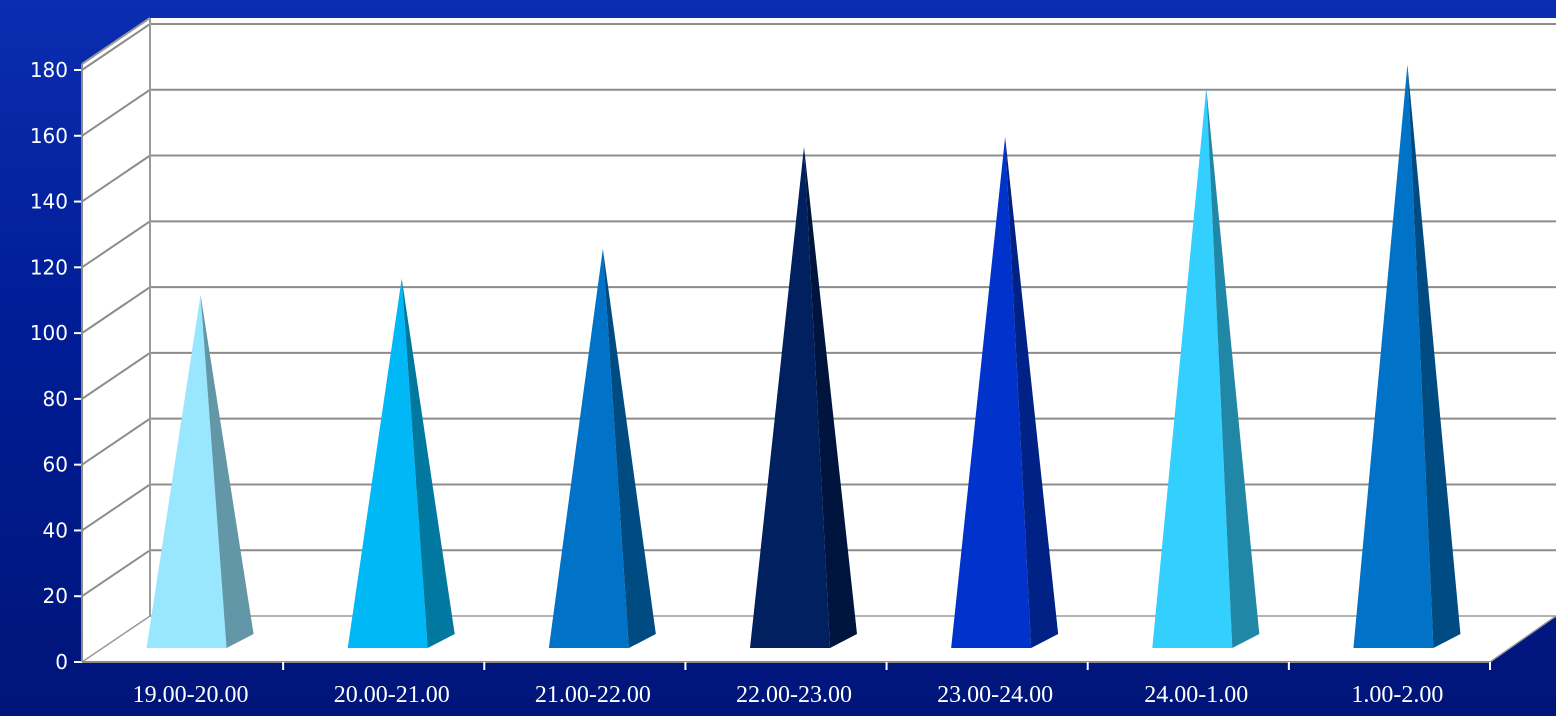 This screenshot has height=716, width=1556. What do you see at coordinates (55, 530) in the screenshot?
I see `y-tick-label: 40` at bounding box center [55, 530].